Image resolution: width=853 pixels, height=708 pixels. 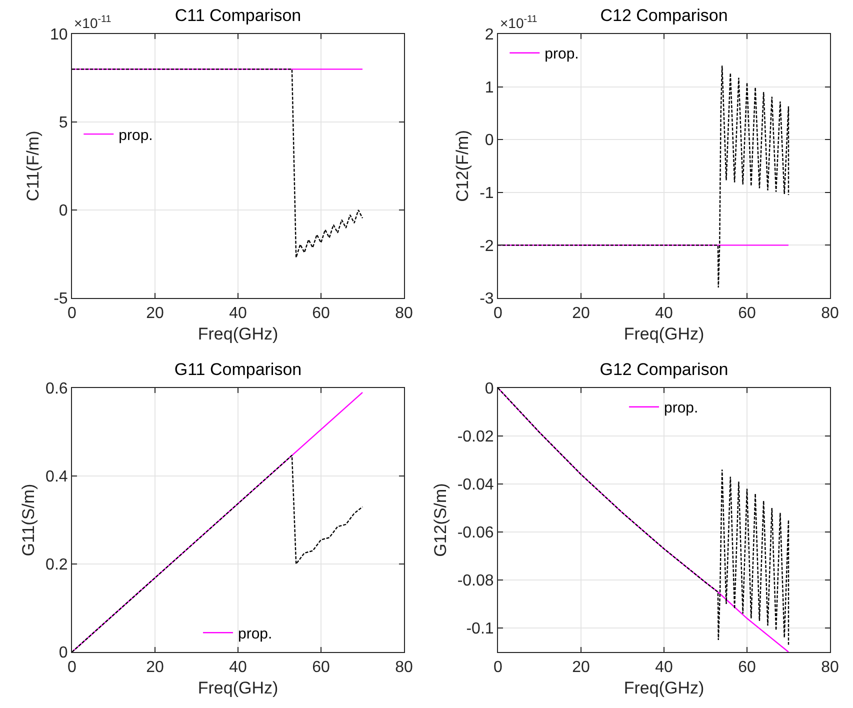 What do you see at coordinates (440, 520) in the screenshot?
I see `y-axis-title: G12(S/m)` at bounding box center [440, 520].